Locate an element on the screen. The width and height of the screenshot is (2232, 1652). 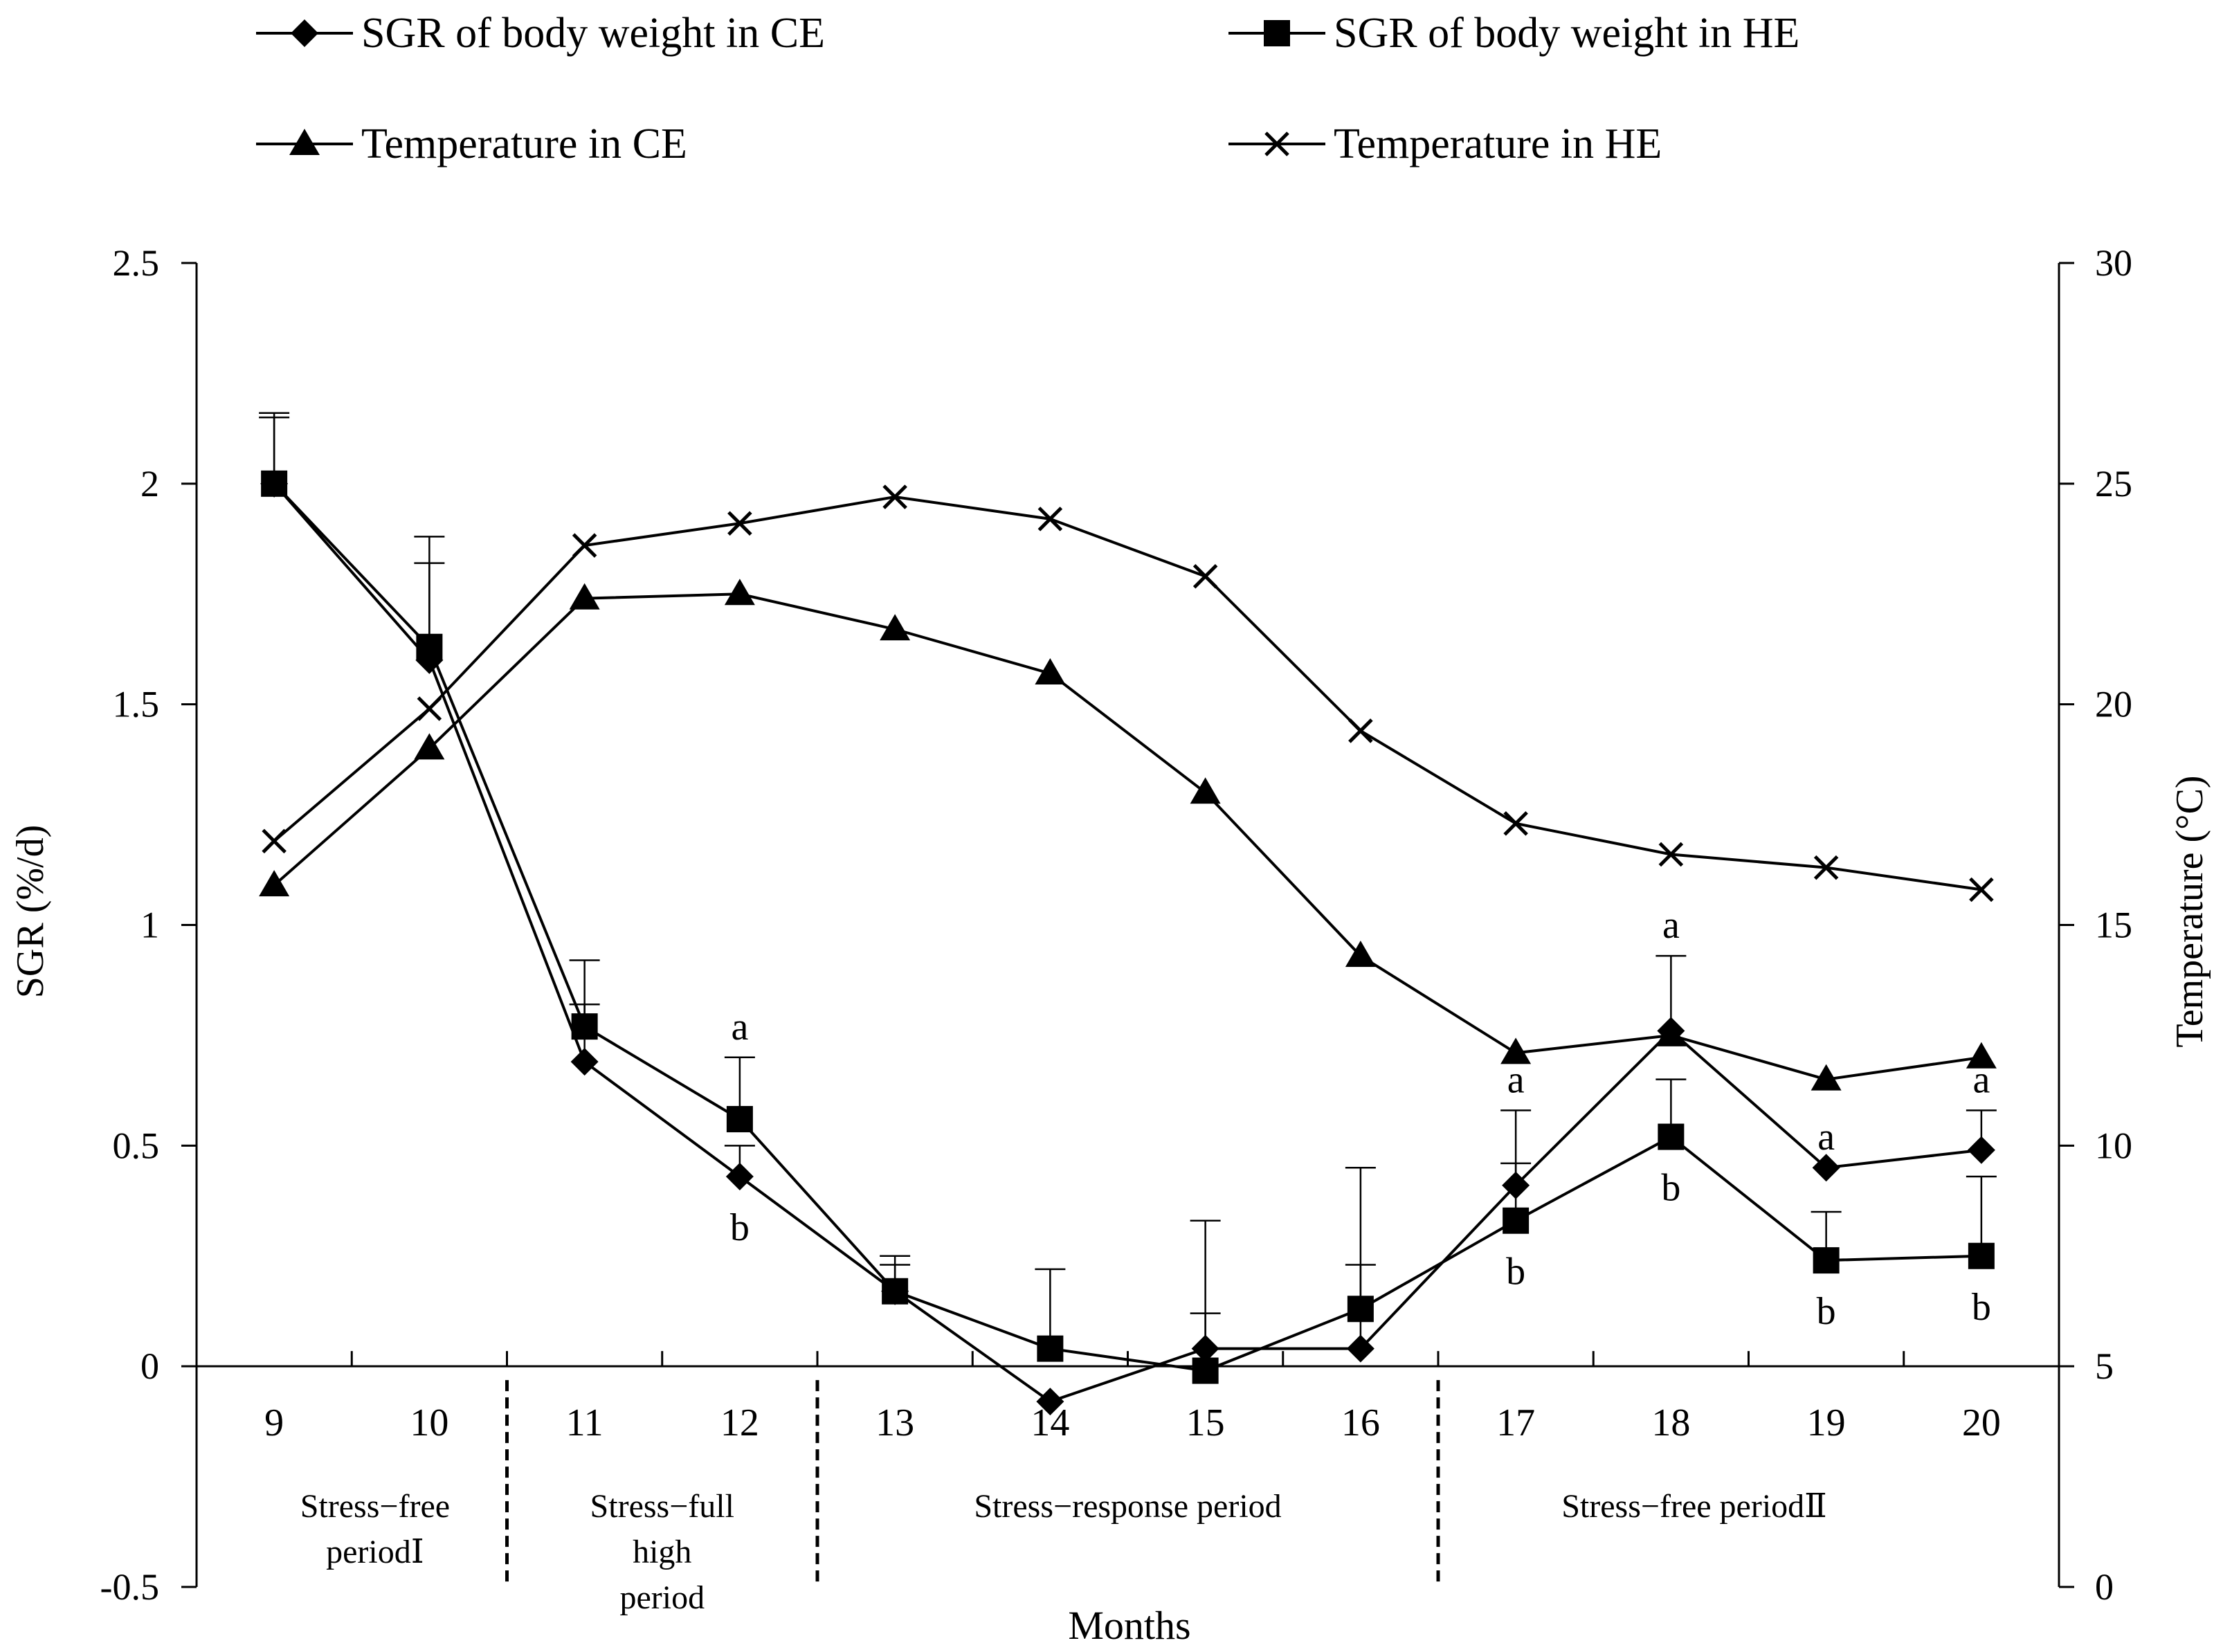
y-left-tick-label: 0.5 is located at coordinates (136, 1145).